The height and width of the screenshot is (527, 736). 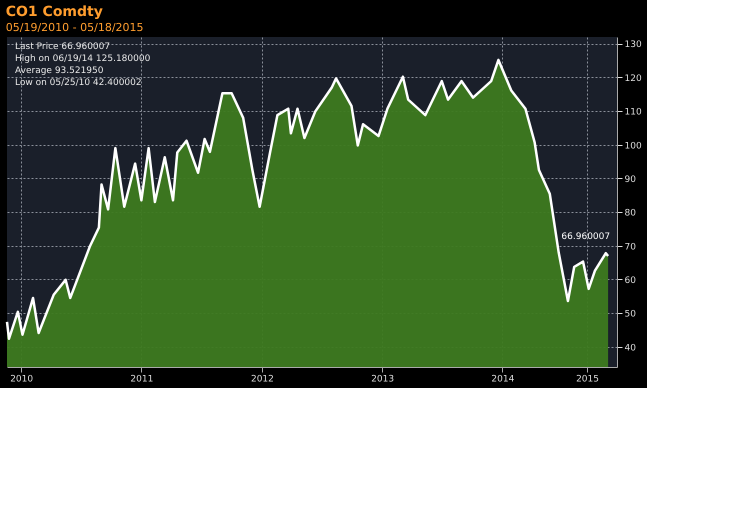 What do you see at coordinates (633, 45) in the screenshot?
I see `y-tick-label: 130` at bounding box center [633, 45].